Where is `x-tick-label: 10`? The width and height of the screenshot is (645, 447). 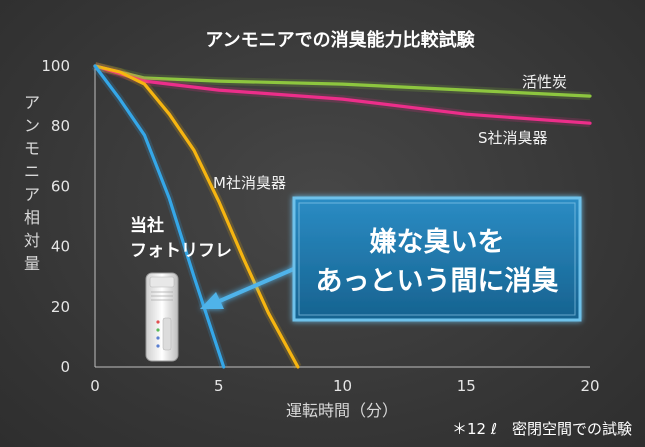 x-tick-label: 10 is located at coordinates (342, 386).